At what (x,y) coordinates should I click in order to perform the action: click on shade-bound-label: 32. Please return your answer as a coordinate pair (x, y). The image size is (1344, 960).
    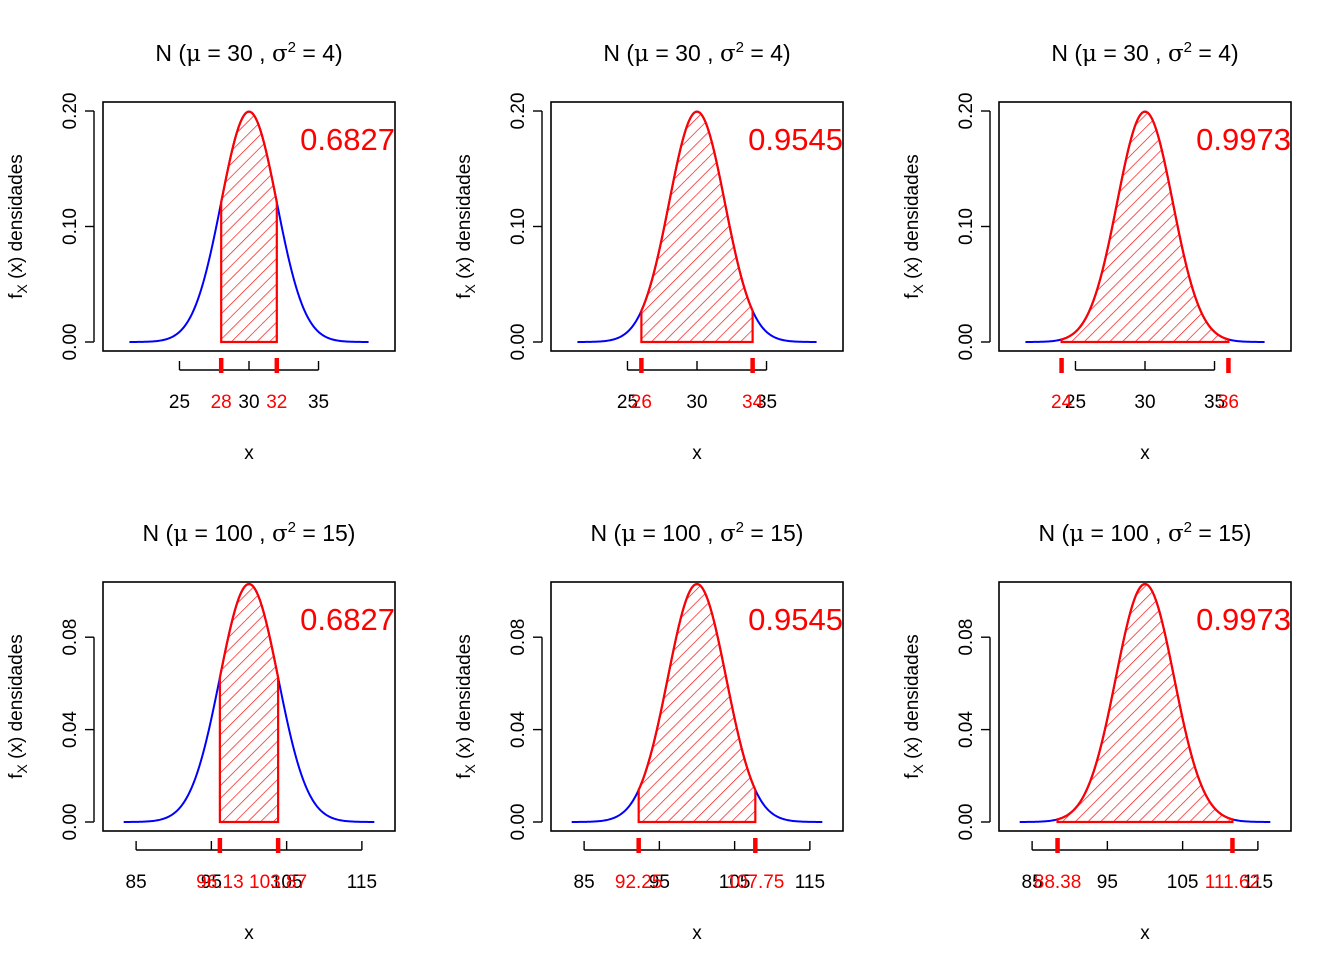
    Looking at the image, I should click on (276, 402).